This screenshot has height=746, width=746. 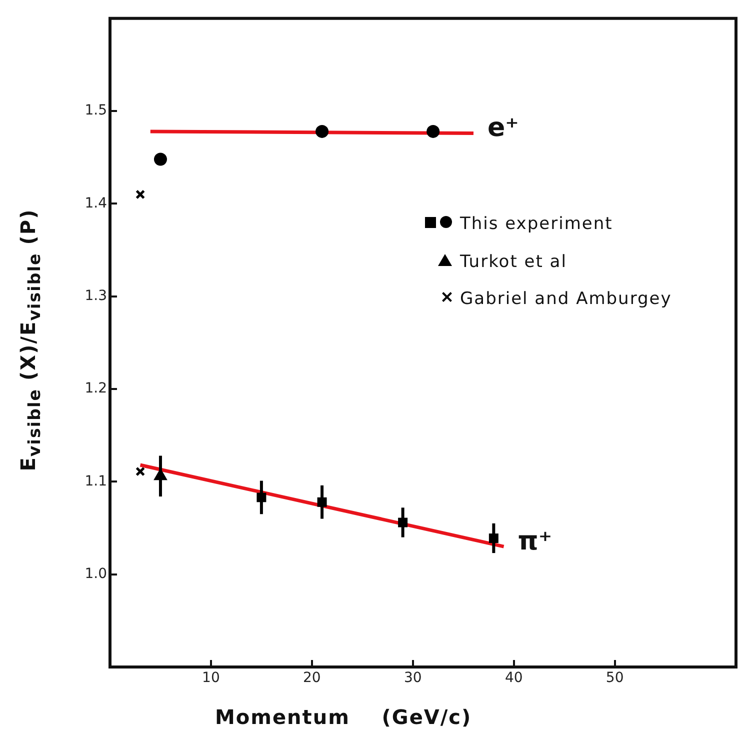 What do you see at coordinates (95, 574) in the screenshot?
I see `y-tick-label: 1.0` at bounding box center [95, 574].